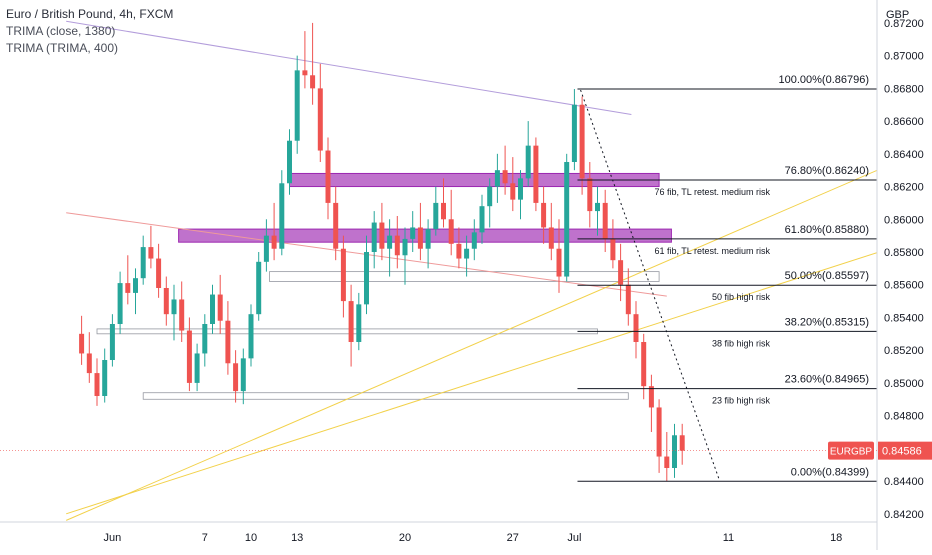 The image size is (932, 555). What do you see at coordinates (851, 450) in the screenshot?
I see `symbol-tag` at bounding box center [851, 450].